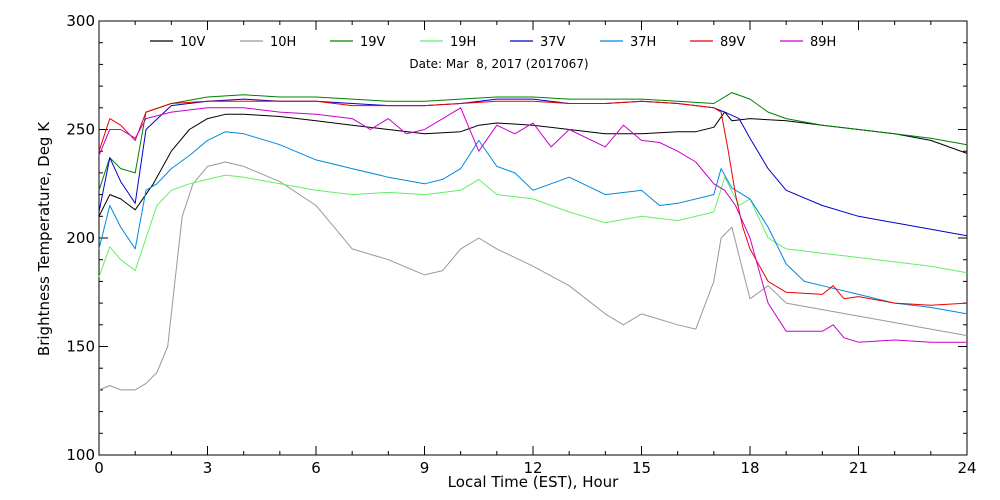  Describe the element at coordinates (641, 468) in the screenshot. I see `x-tick-label: 15` at that location.